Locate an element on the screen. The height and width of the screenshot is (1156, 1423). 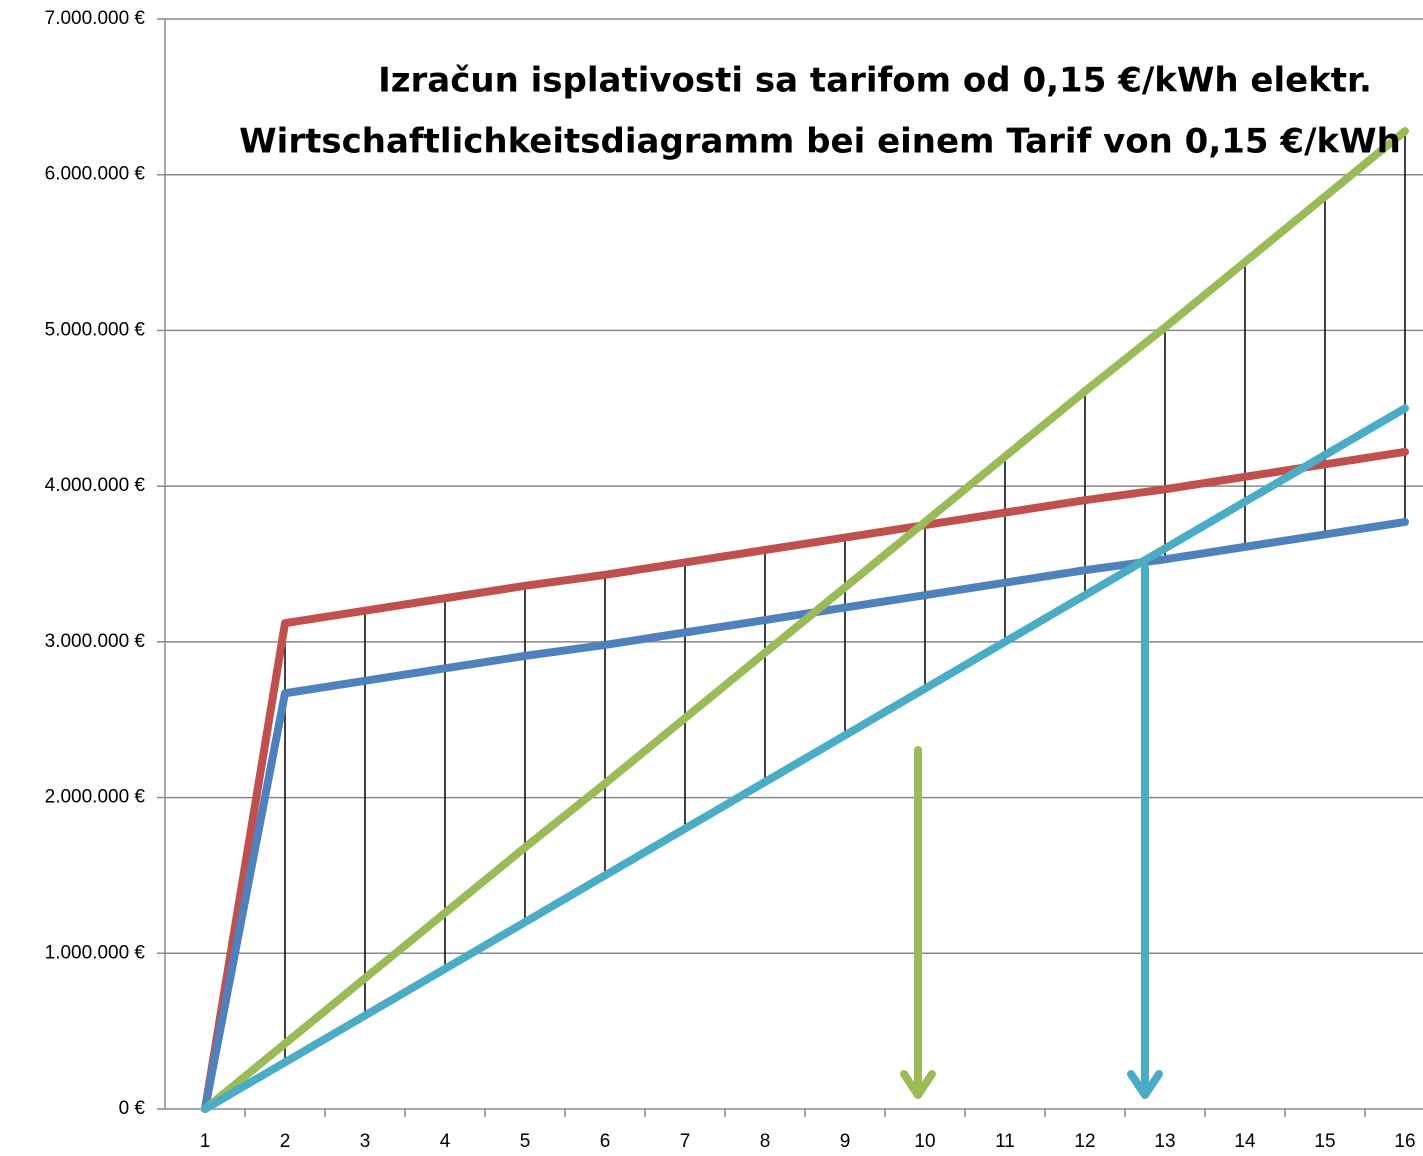
y-tick-label: 2.000.000 € is located at coordinates (95, 797).